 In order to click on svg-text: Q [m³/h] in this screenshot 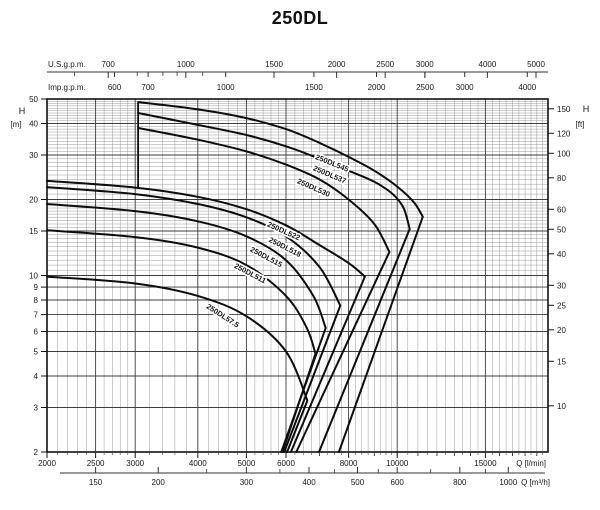, I will do `click(535, 482)`.